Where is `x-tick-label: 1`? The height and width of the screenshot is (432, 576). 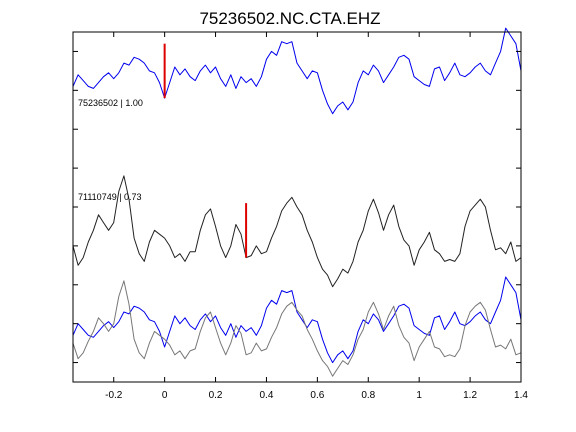
x-tick-label: 1 is located at coordinates (419, 395).